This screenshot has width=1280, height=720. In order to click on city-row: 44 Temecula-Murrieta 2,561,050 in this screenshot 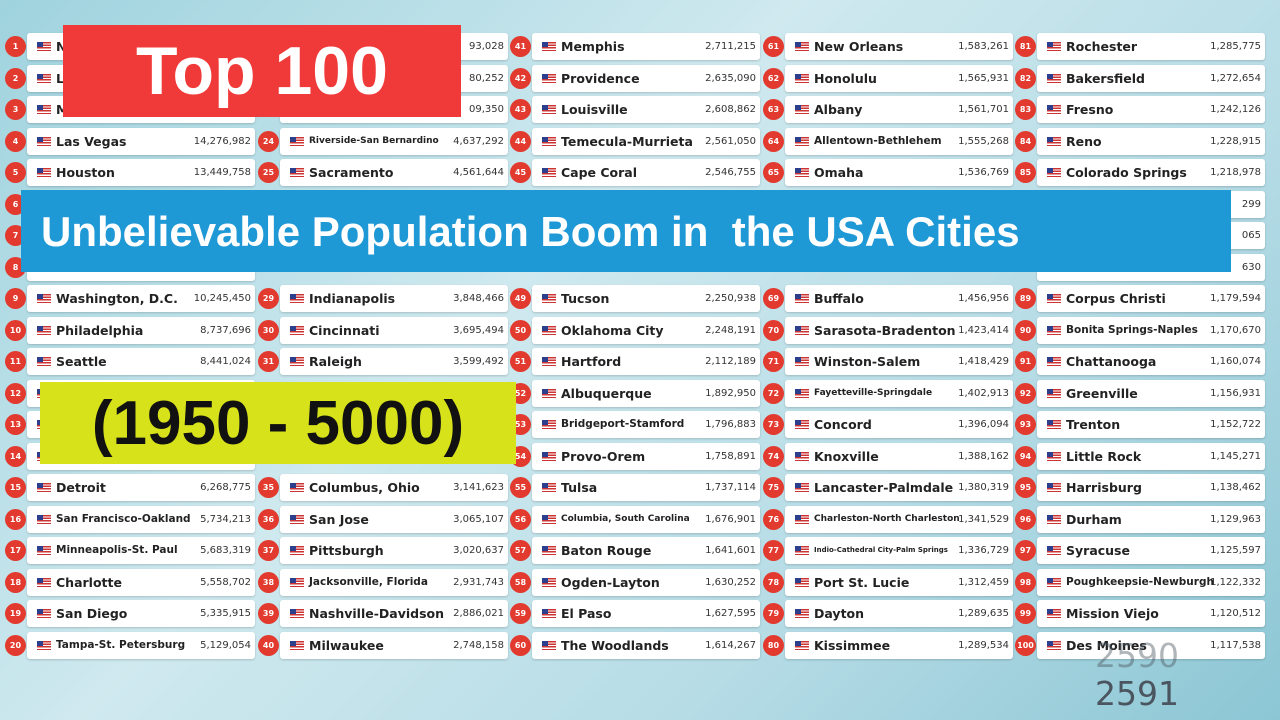, I will do `click(636, 141)`.